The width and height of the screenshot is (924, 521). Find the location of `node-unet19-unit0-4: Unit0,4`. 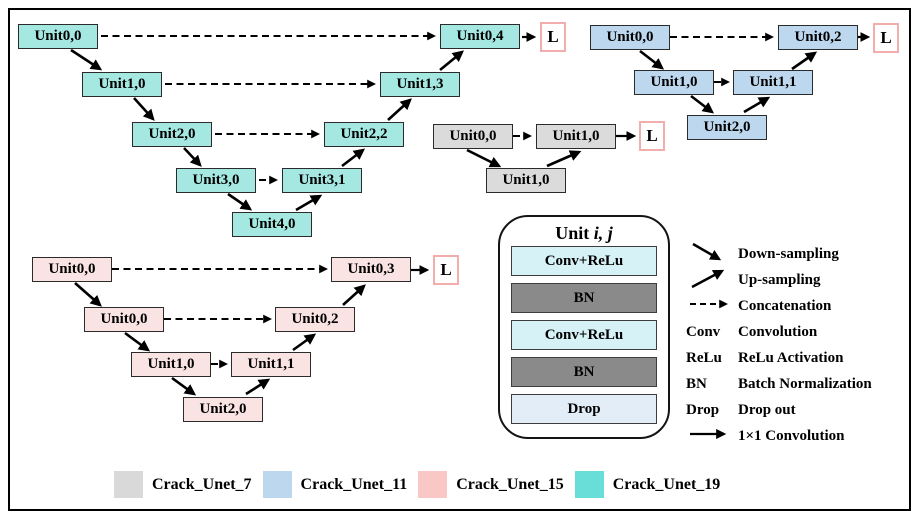

node-unet19-unit0-4: Unit0,4 is located at coordinates (480, 36).